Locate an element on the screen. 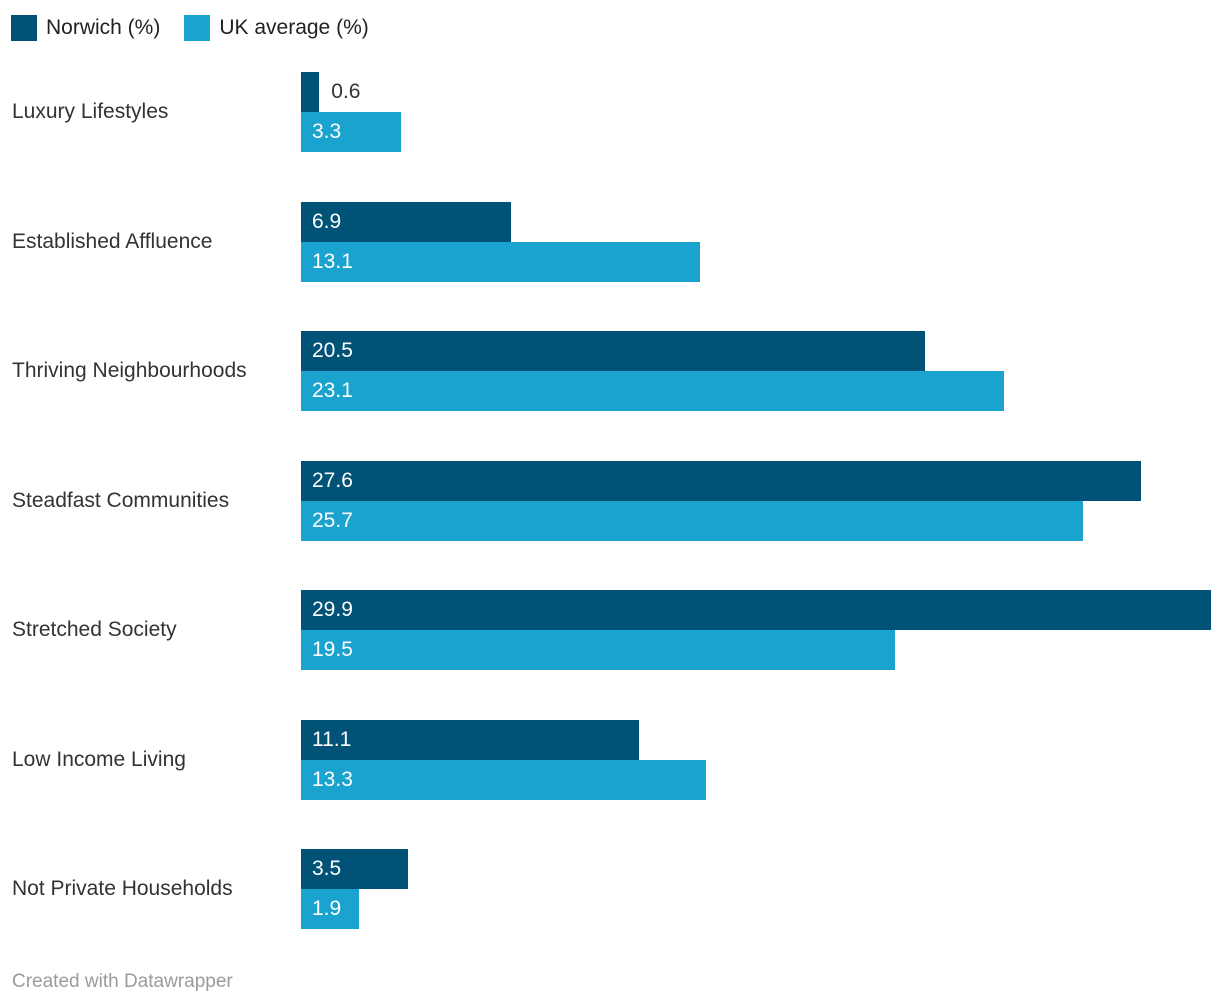  bar-group: 29.9 19.5 is located at coordinates (756, 630).